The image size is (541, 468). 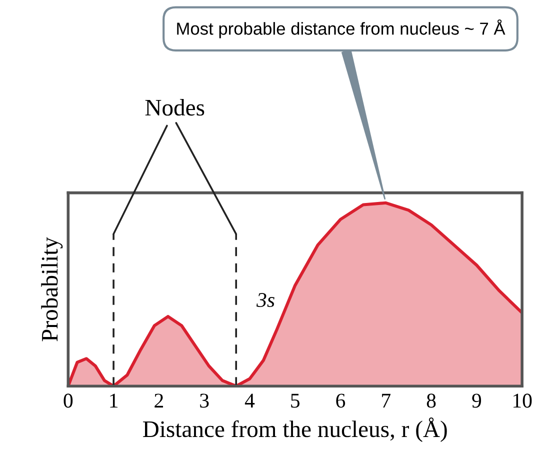 What do you see at coordinates (386, 401) in the screenshot?
I see `x-tick-label: 7` at bounding box center [386, 401].